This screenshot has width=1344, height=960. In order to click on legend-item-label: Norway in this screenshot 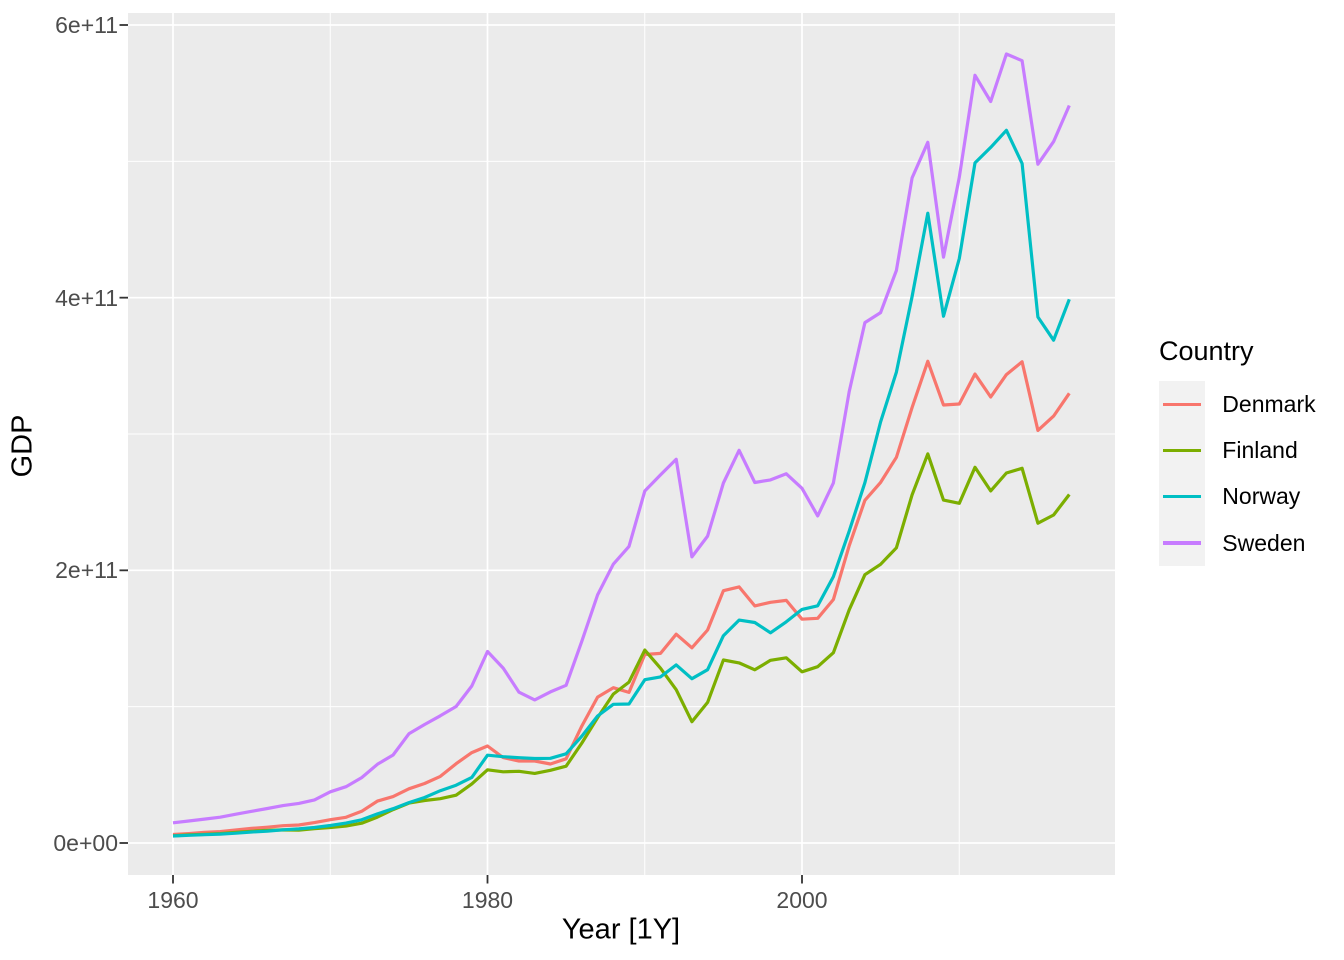, I will do `click(1261, 496)`.